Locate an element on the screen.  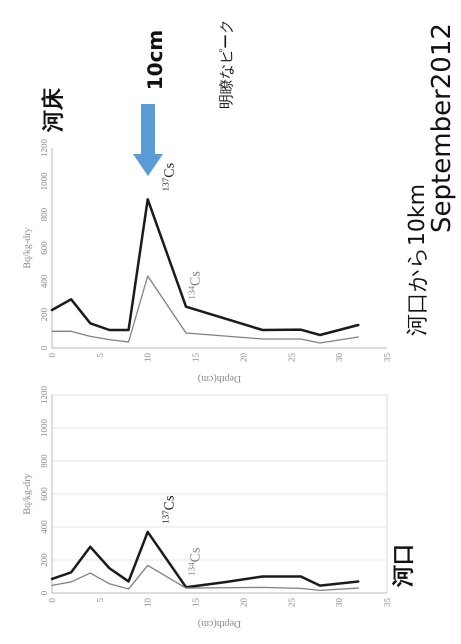
text: 10cm is located at coordinates (155, 60).